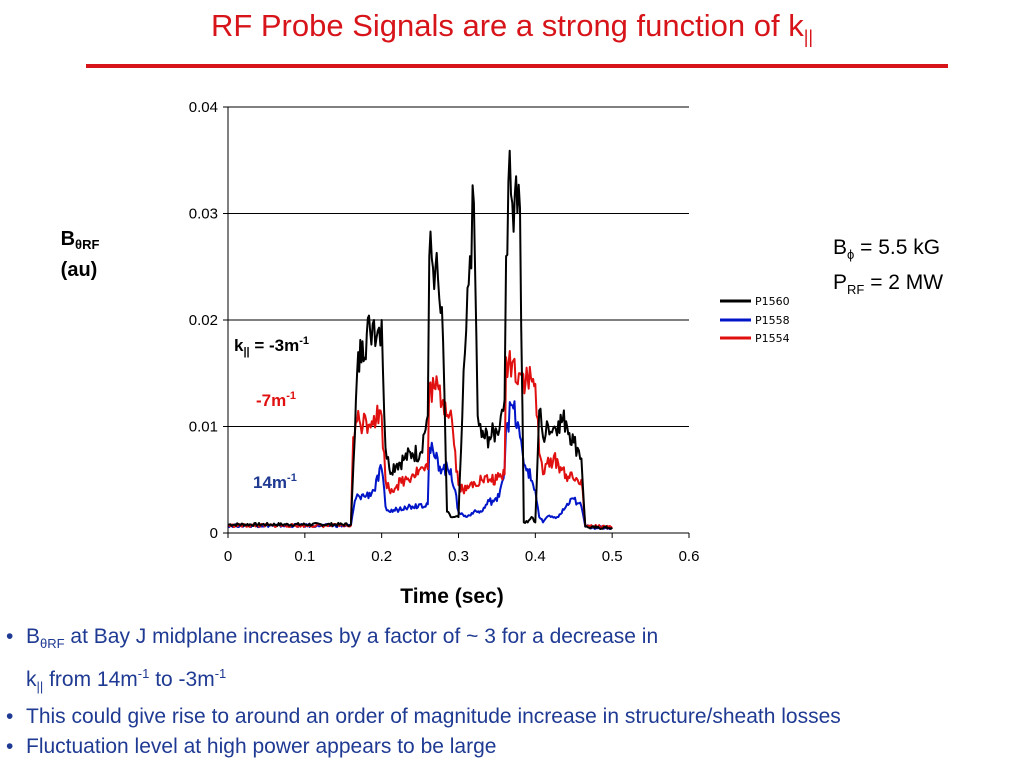  Describe the element at coordinates (689, 556) in the screenshot. I see `x-tick-label: 0.6` at that location.